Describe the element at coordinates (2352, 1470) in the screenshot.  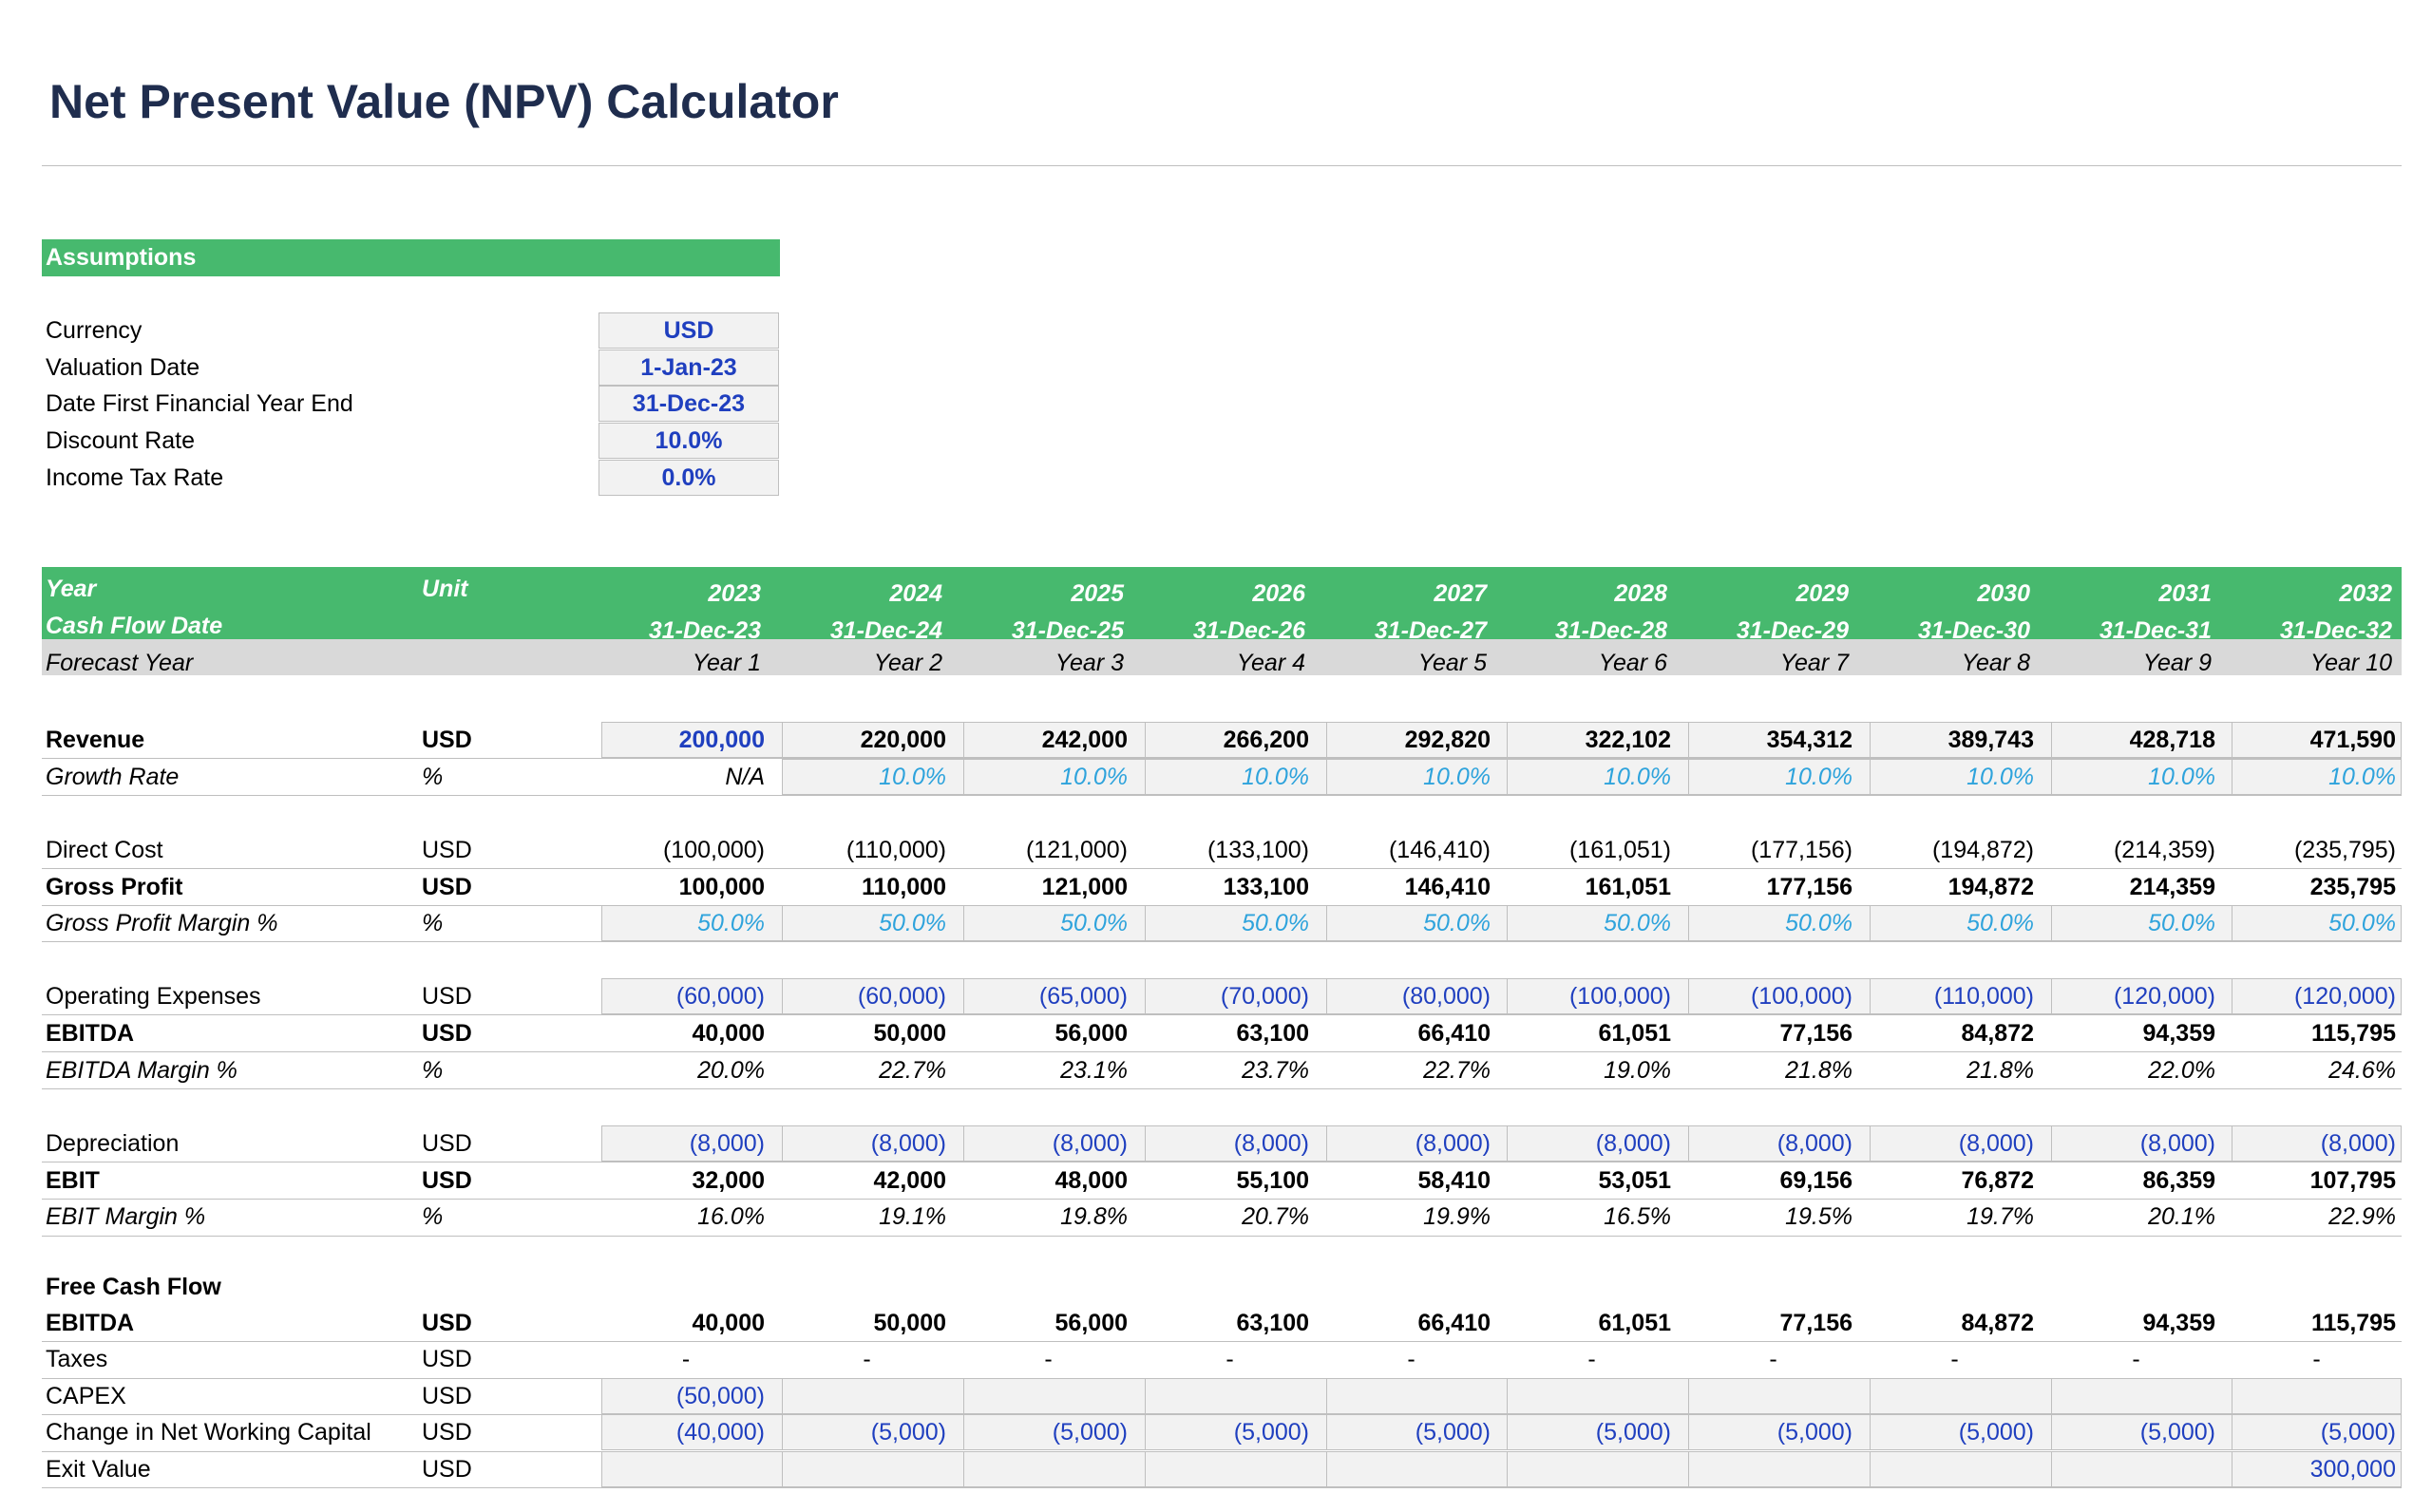
I see `table-cell: 300,000` at that location.